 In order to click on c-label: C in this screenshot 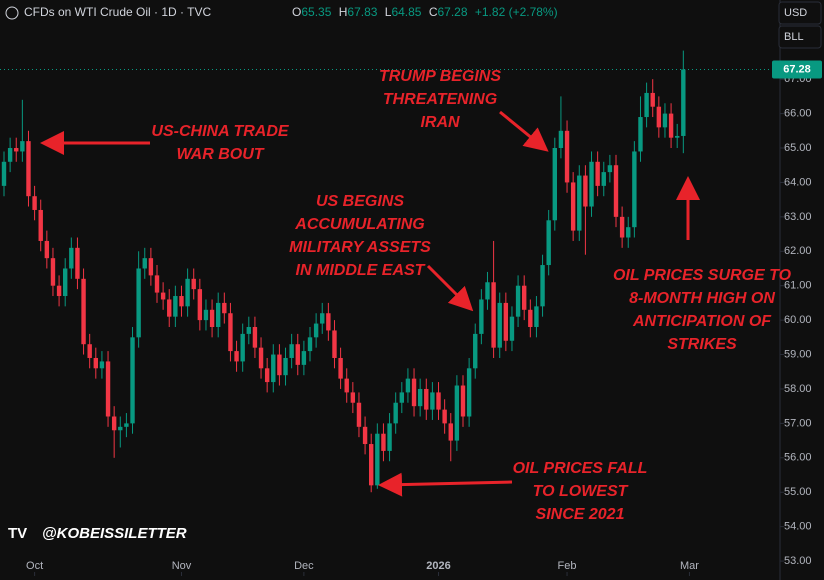, I will do `click(433, 12)`.